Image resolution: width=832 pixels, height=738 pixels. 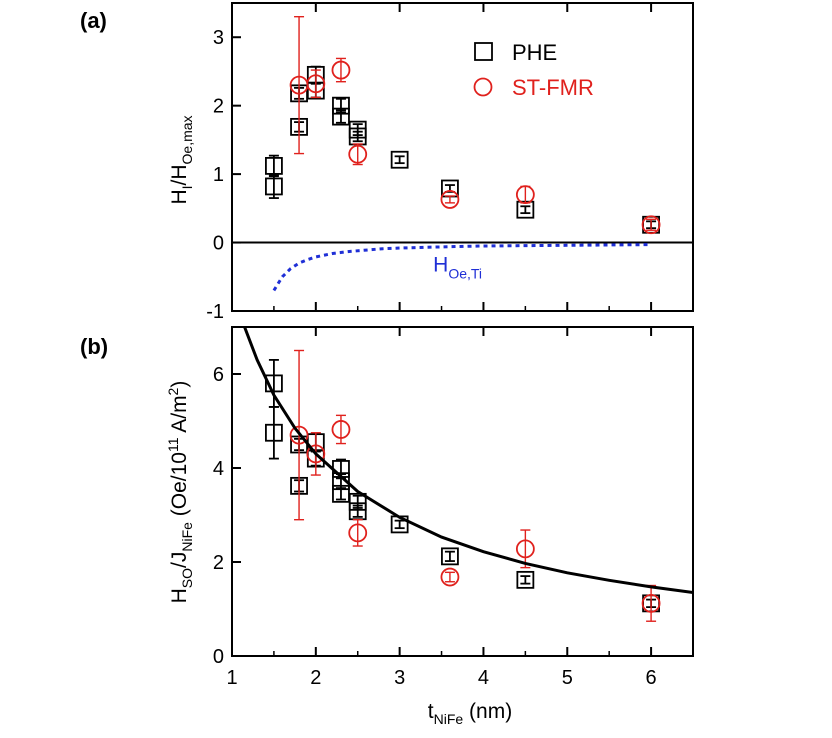 I want to click on panel-b-x-axis-title: tNiFe (nm), so click(x=470, y=713).